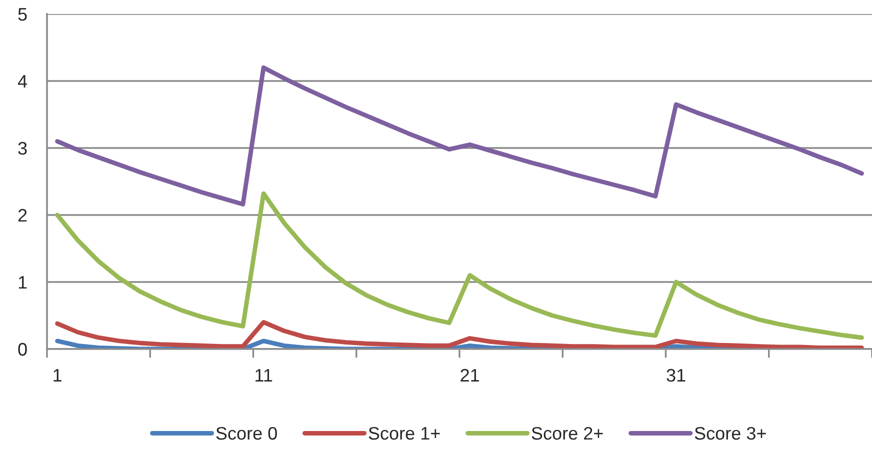 The width and height of the screenshot is (872, 455). I want to click on x-tick-label: 31, so click(676, 375).